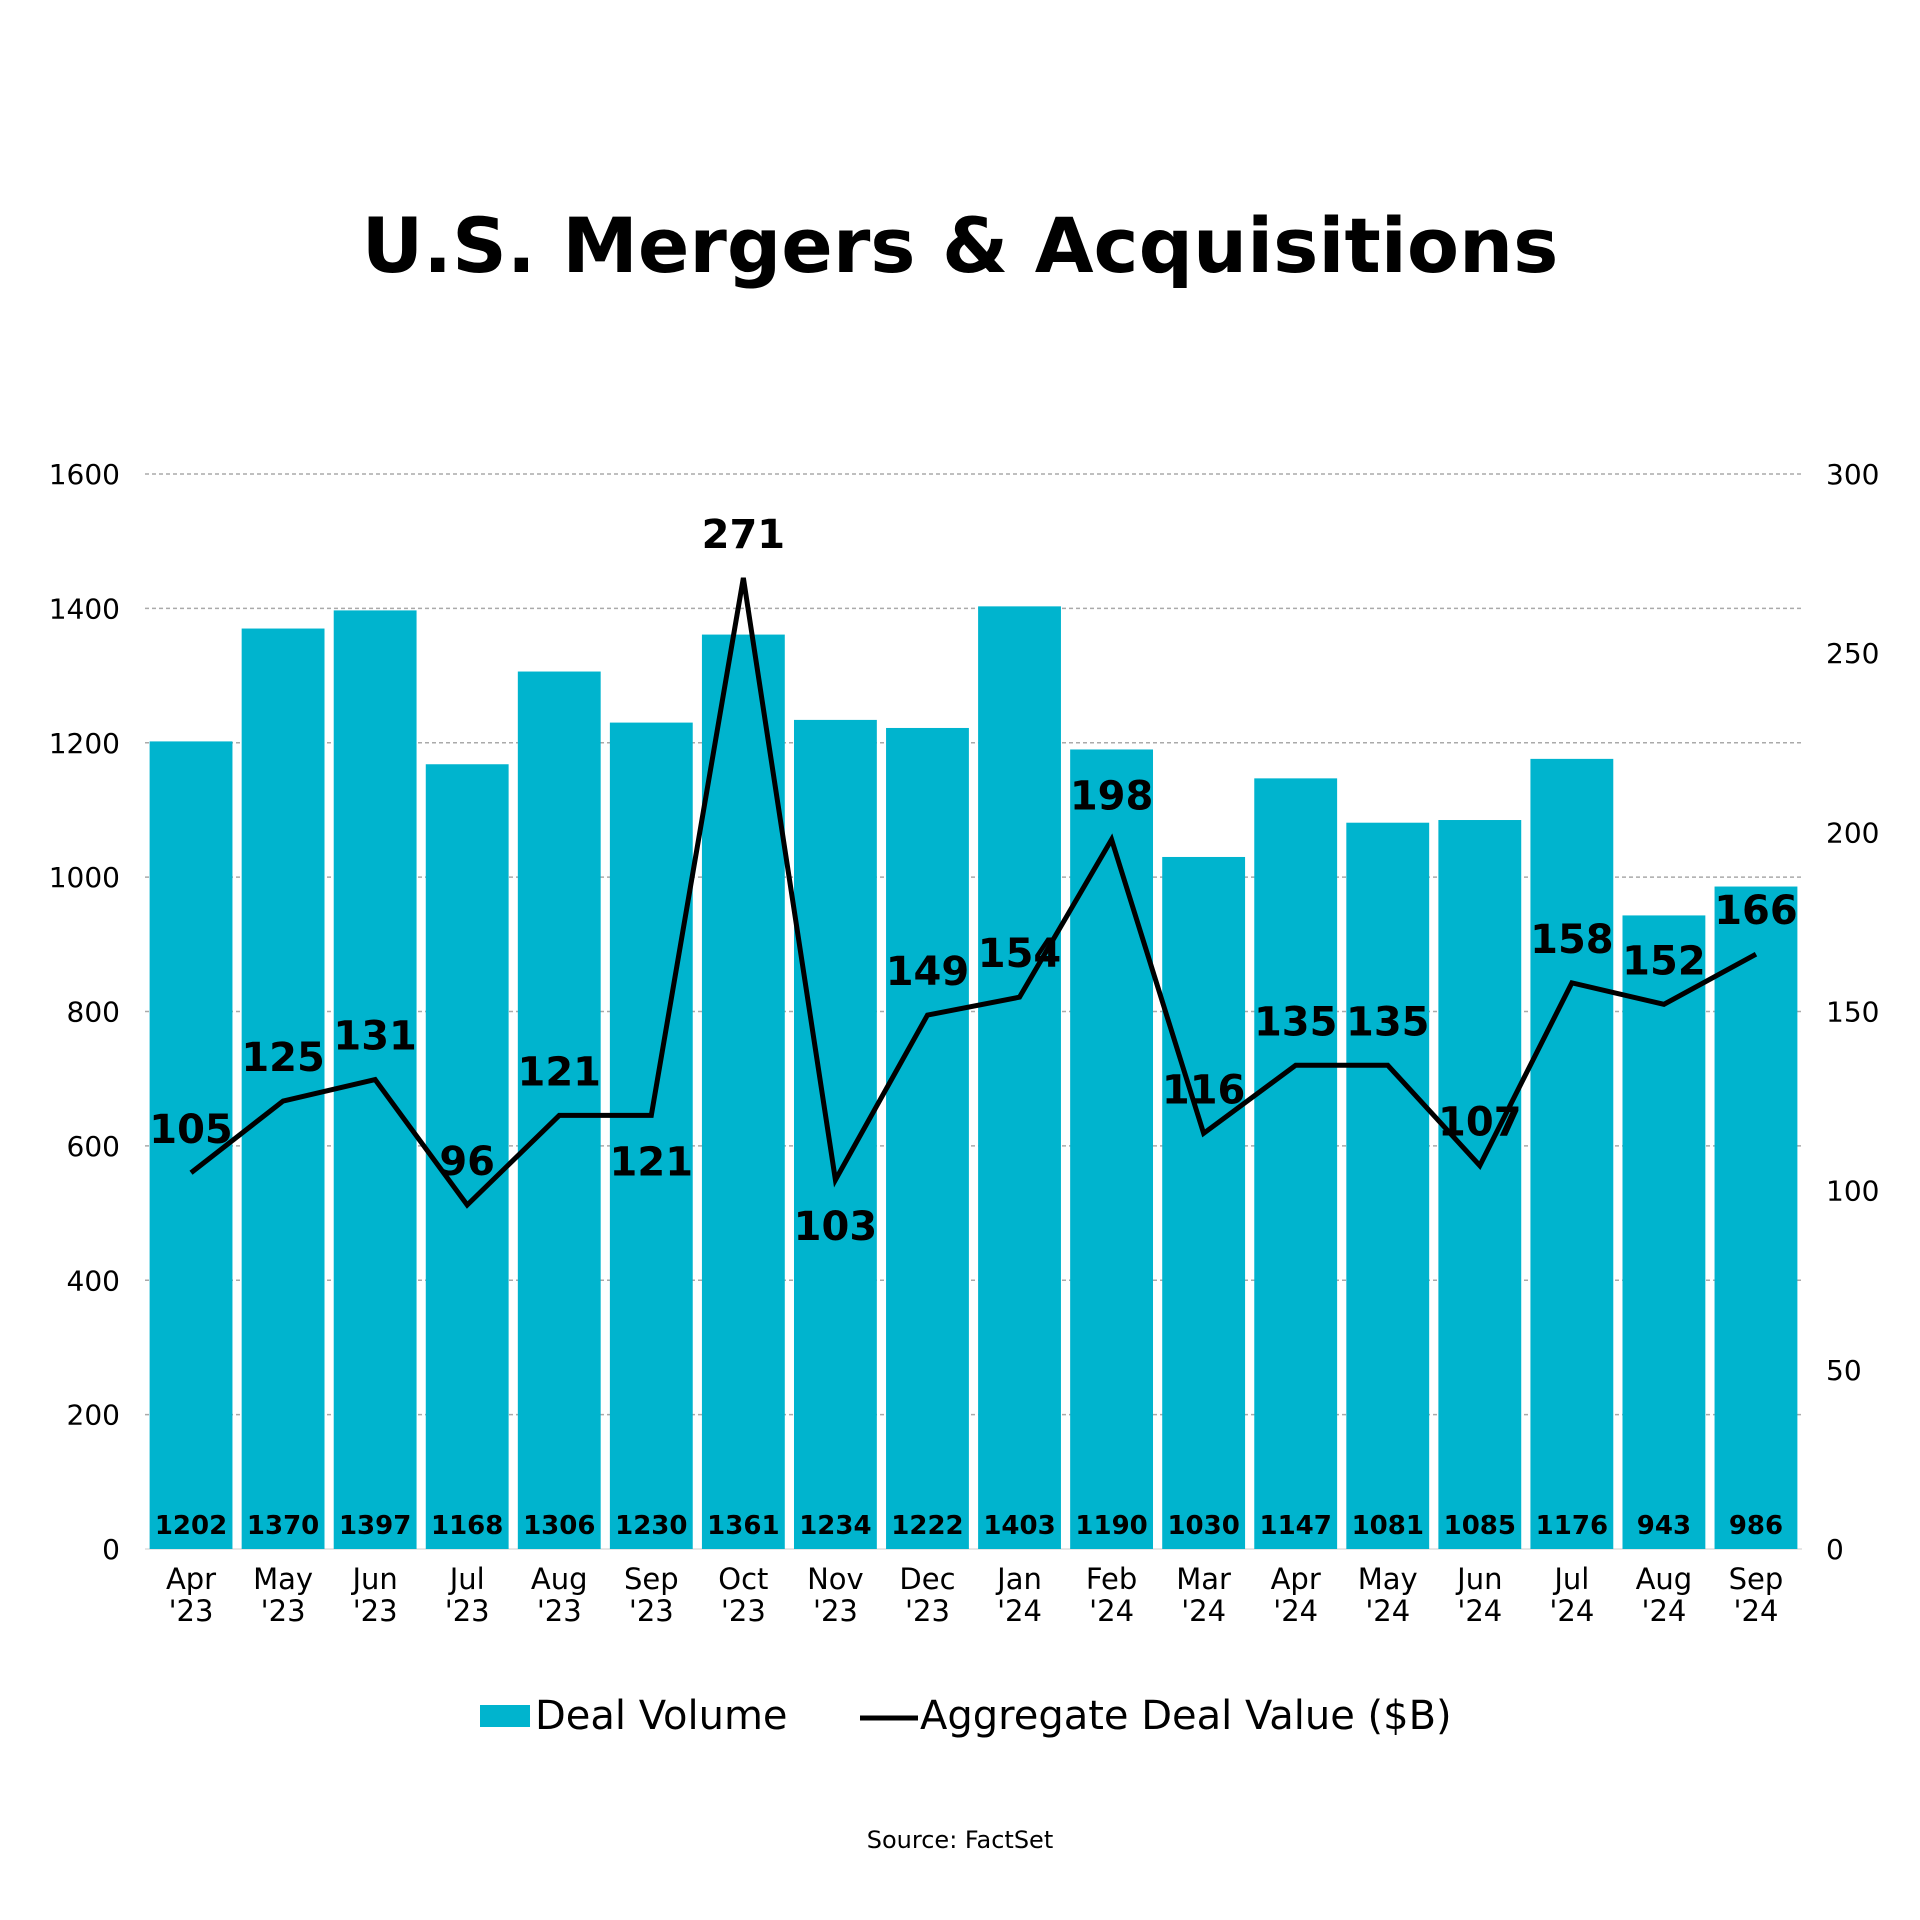 Image resolution: width=1920 pixels, height=1920 pixels. What do you see at coordinates (960, 245) in the screenshot?
I see `chart-title: U.S. Mergers & Acquisitions` at bounding box center [960, 245].